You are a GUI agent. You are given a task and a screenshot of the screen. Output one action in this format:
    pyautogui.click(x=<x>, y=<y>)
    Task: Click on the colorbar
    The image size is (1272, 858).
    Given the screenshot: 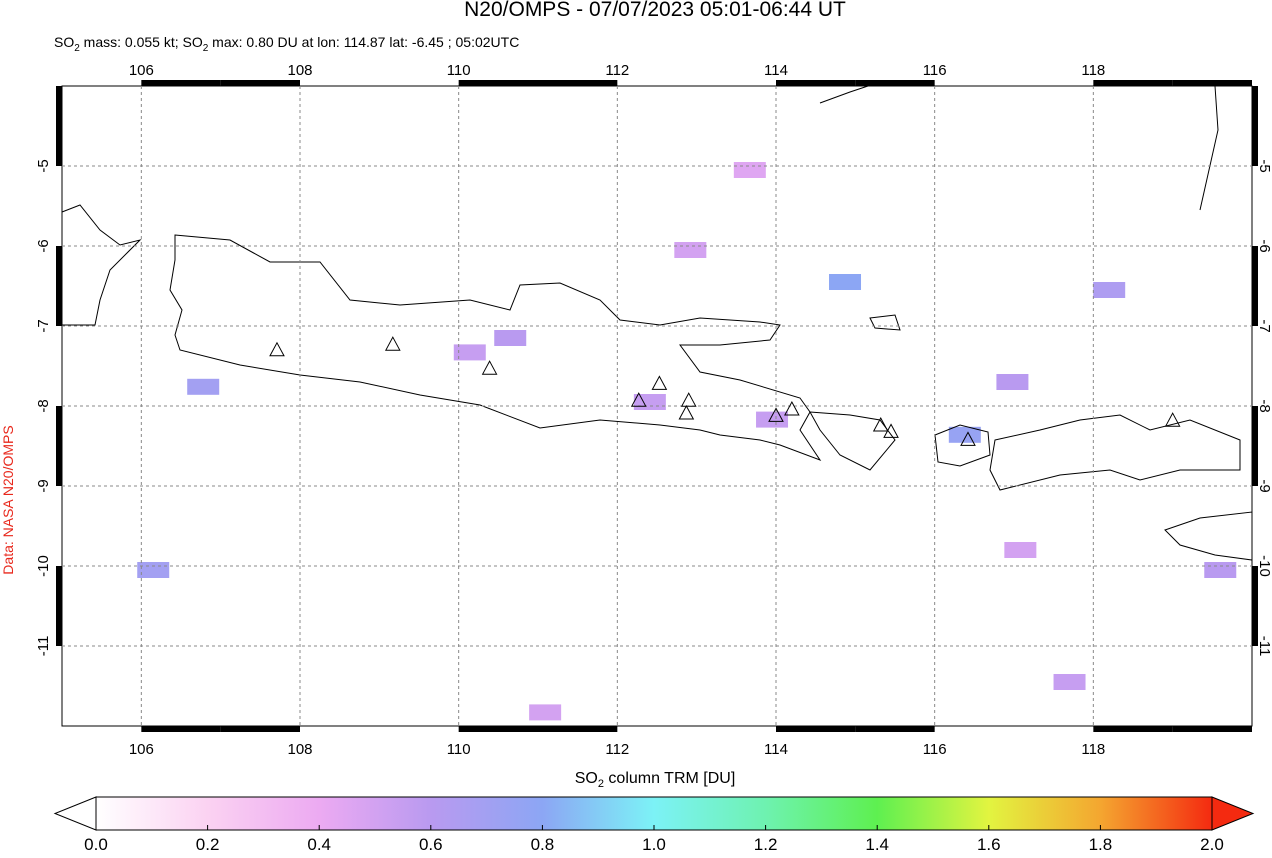 What is the action you would take?
    pyautogui.click(x=654, y=813)
    